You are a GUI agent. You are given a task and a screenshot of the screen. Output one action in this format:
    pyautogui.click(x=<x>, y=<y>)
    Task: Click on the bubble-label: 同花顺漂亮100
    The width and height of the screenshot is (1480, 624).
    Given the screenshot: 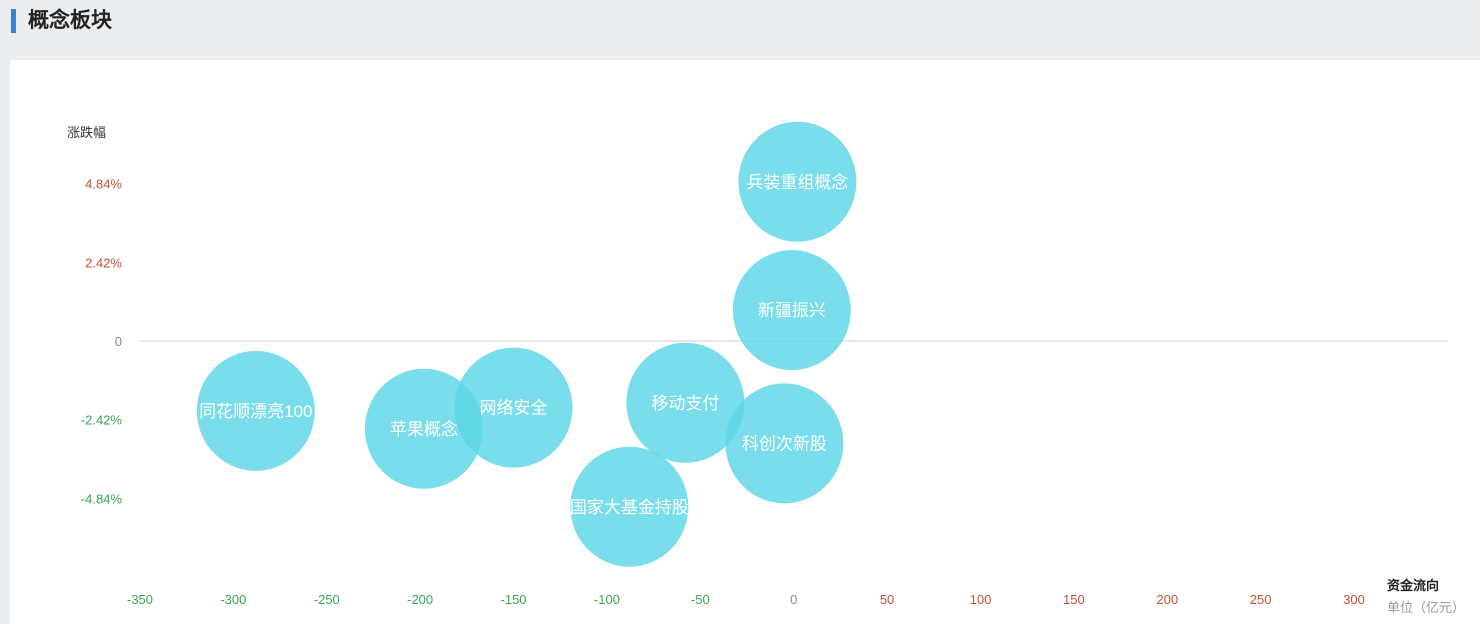 What is the action you would take?
    pyautogui.click(x=255, y=411)
    